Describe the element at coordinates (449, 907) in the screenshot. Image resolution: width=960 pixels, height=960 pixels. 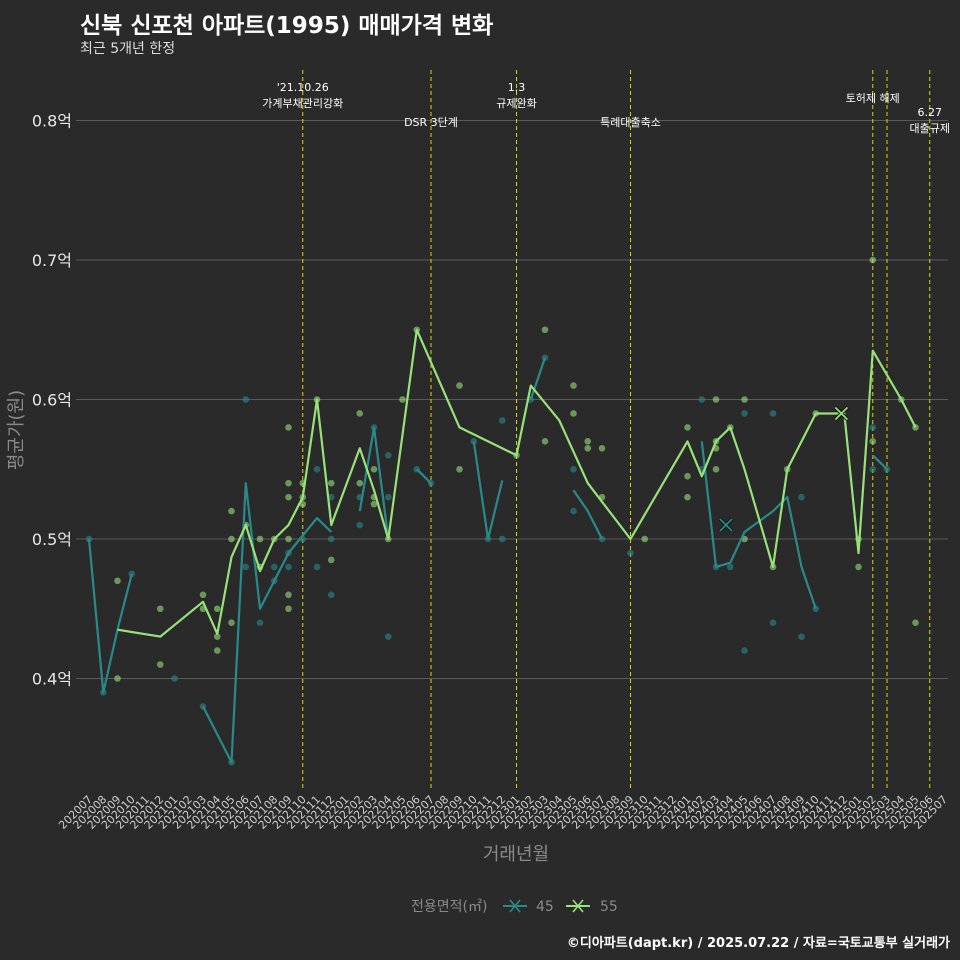
I see `legend-title: 전용면적(㎡)` at that location.